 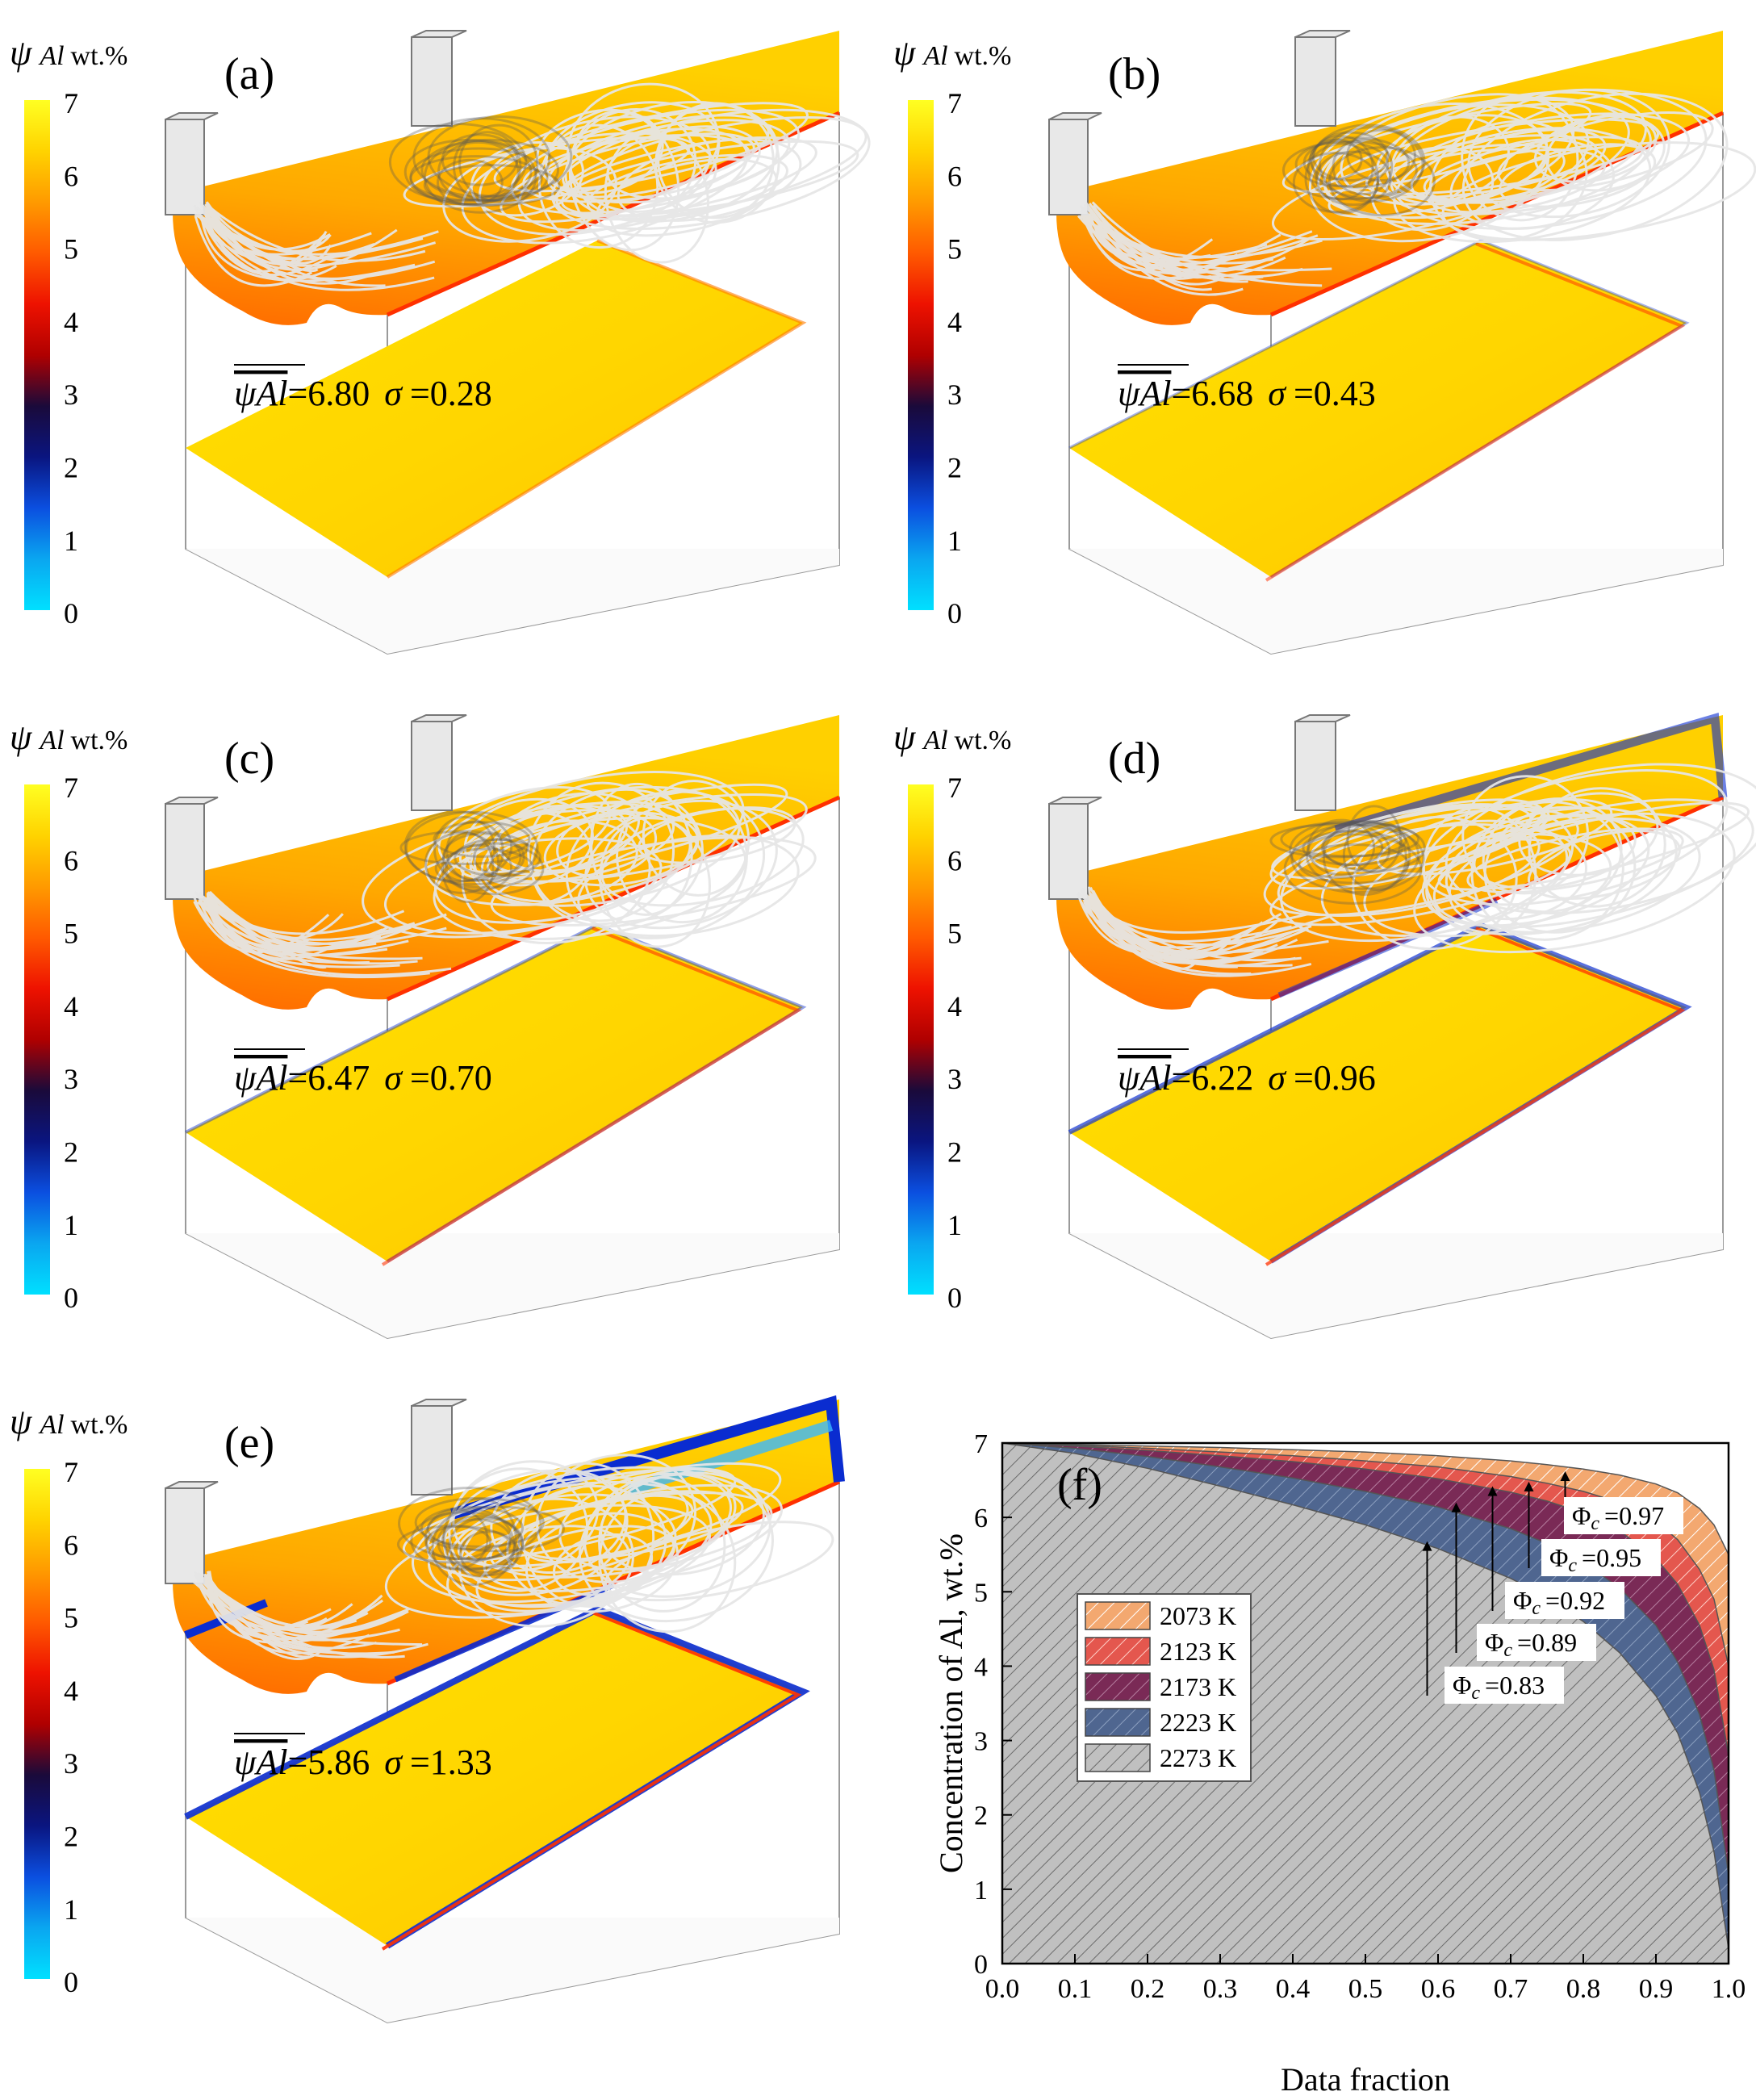 What do you see at coordinates (1494, 1642) in the screenshot?
I see `annotation-symbol: Φ` at bounding box center [1494, 1642].